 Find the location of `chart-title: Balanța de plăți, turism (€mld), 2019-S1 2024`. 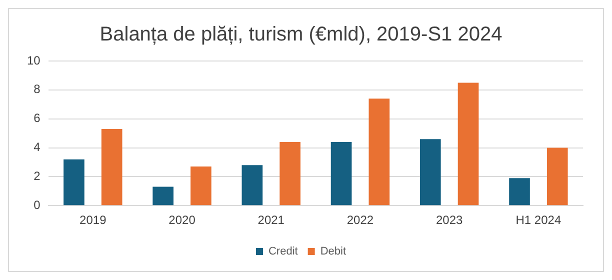

chart-title: Balanța de plăți, turism (€mld), 2019-S1 2024 is located at coordinates (301, 35).